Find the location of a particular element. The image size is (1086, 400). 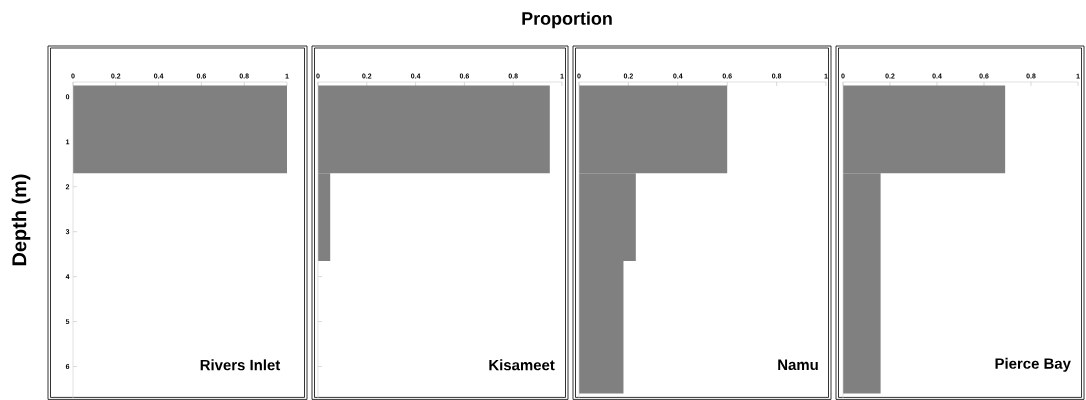

chart-title: Proportion is located at coordinates (567, 20).